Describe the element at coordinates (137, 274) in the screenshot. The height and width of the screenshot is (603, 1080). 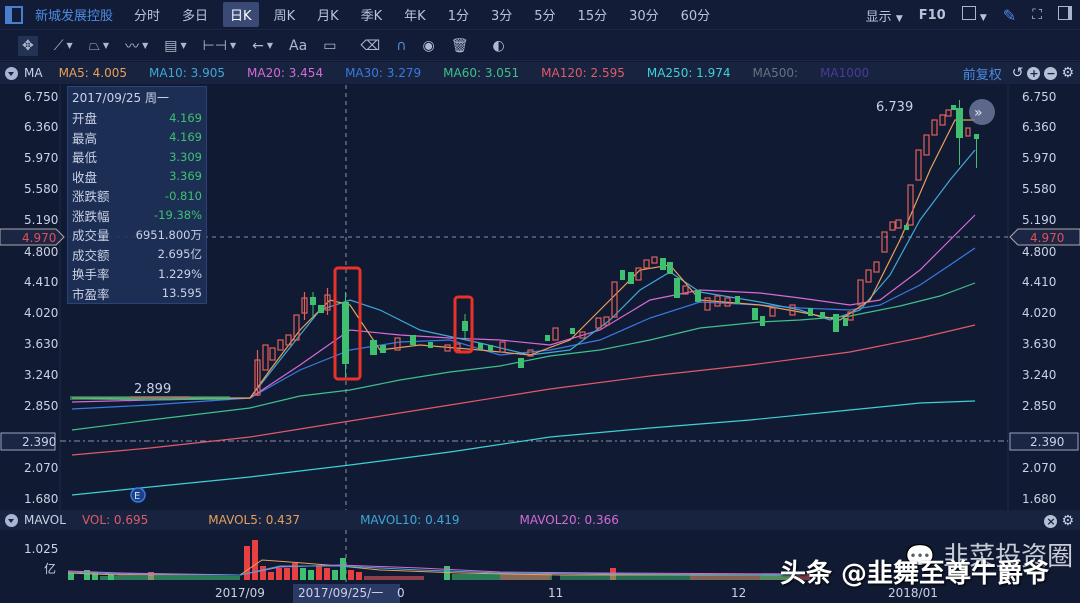
I see `tooltip-row-turnover: 换手率 1.229%` at that location.